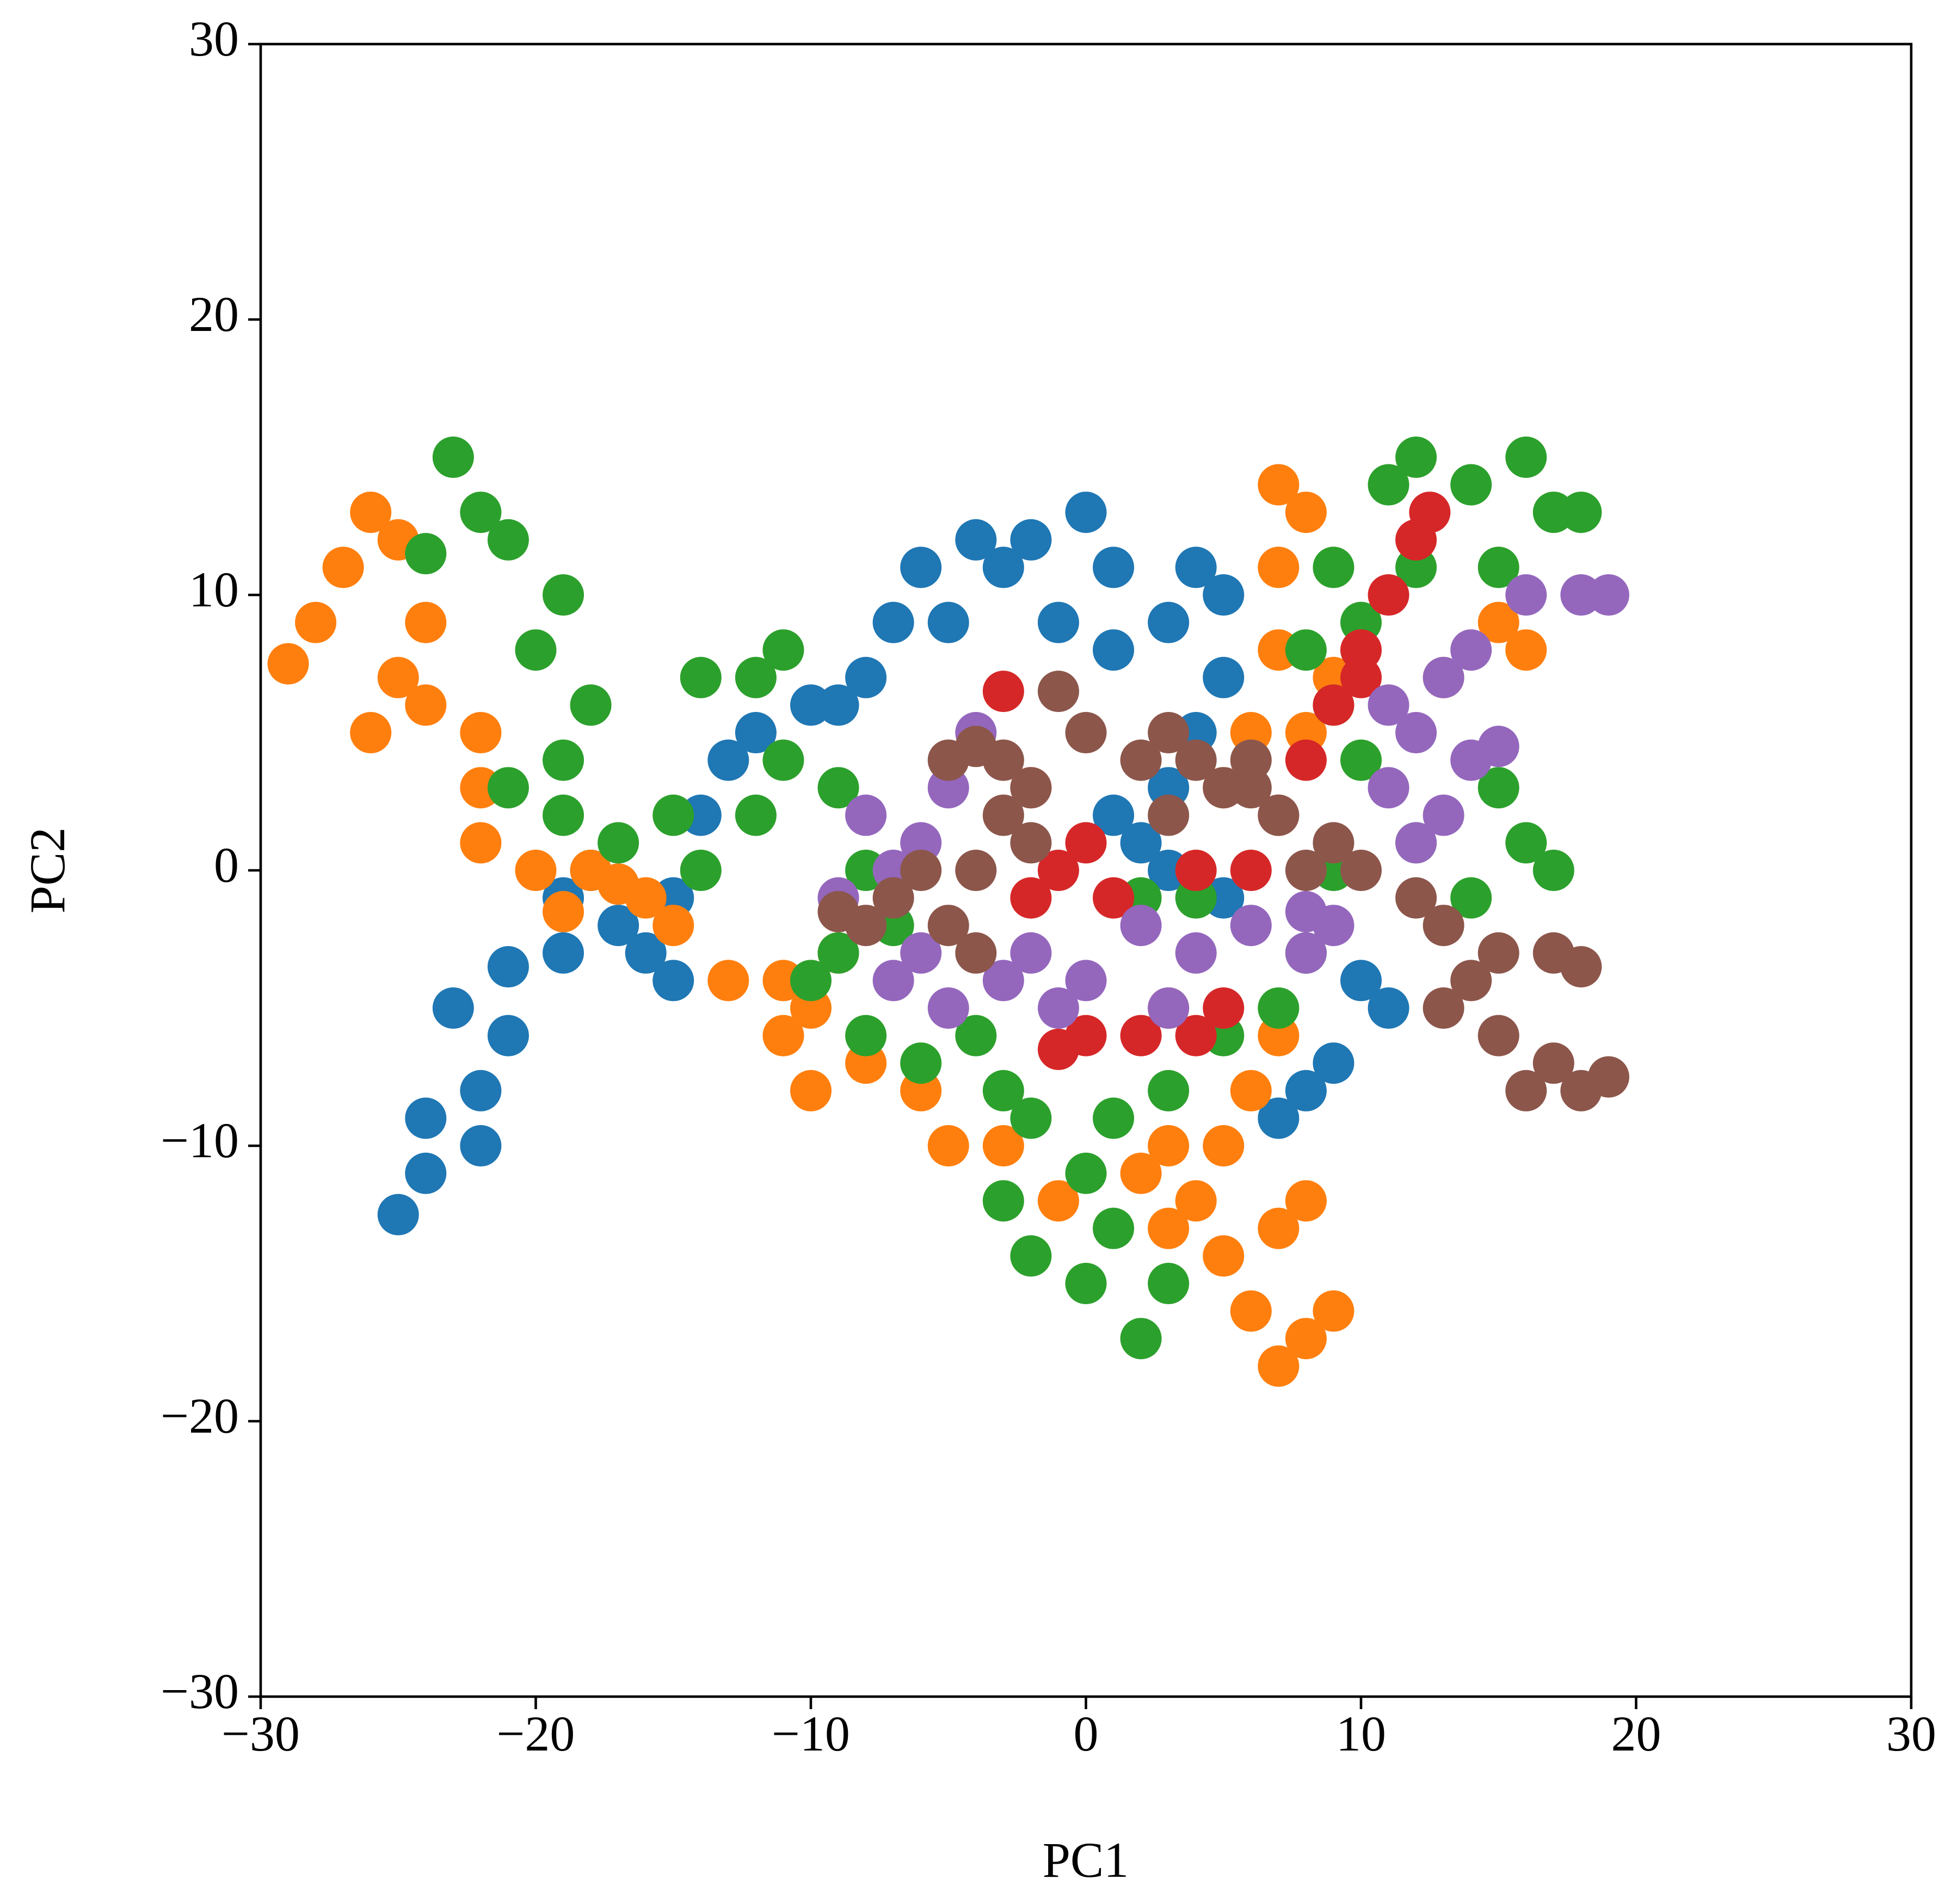 The height and width of the screenshot is (1904, 1958). What do you see at coordinates (536, 1734) in the screenshot?
I see `x-tick-label: −20` at bounding box center [536, 1734].